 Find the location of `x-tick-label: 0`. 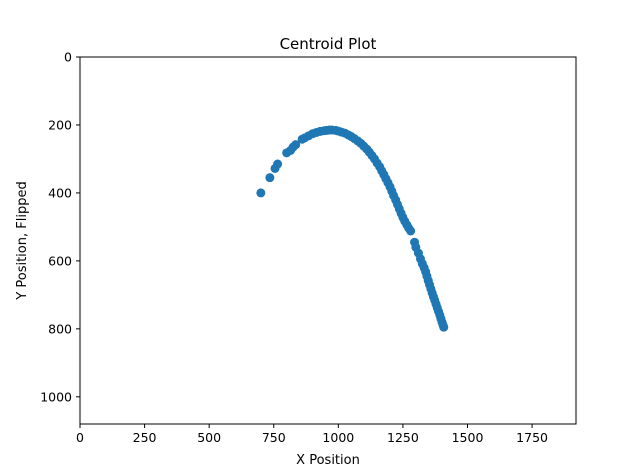

x-tick-label: 0 is located at coordinates (80, 437).